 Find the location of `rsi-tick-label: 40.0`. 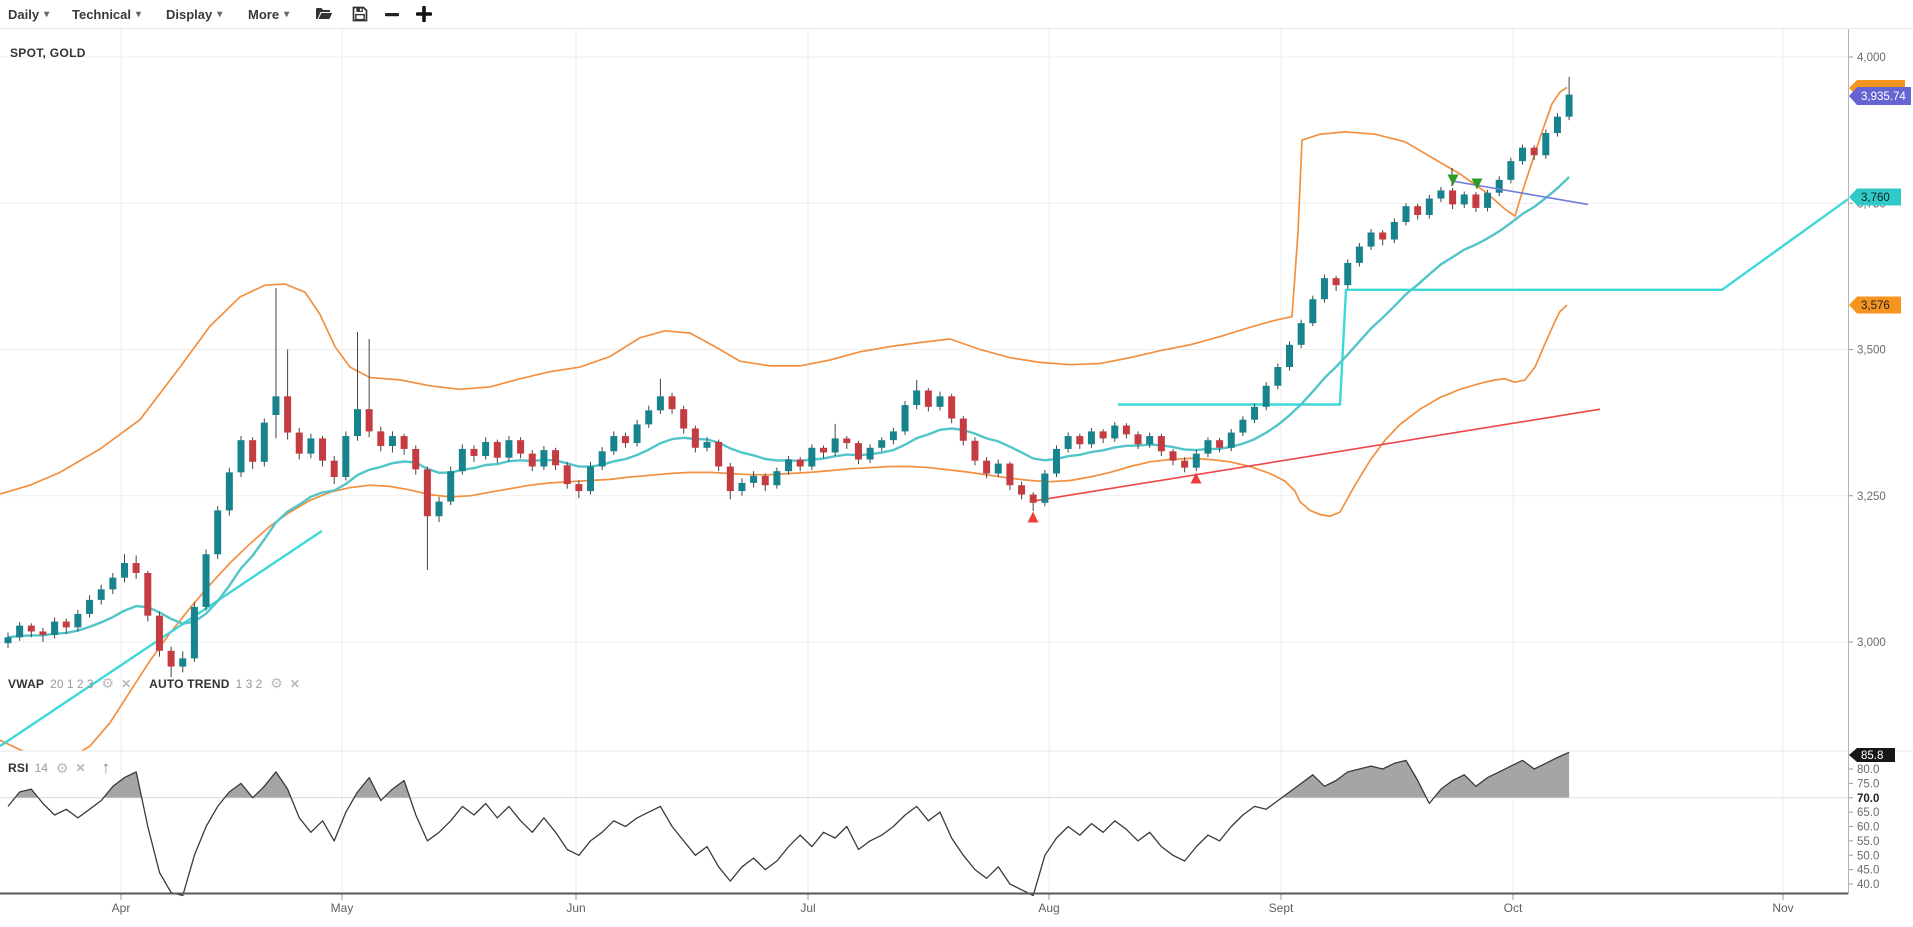

rsi-tick-label: 40.0 is located at coordinates (1868, 885).